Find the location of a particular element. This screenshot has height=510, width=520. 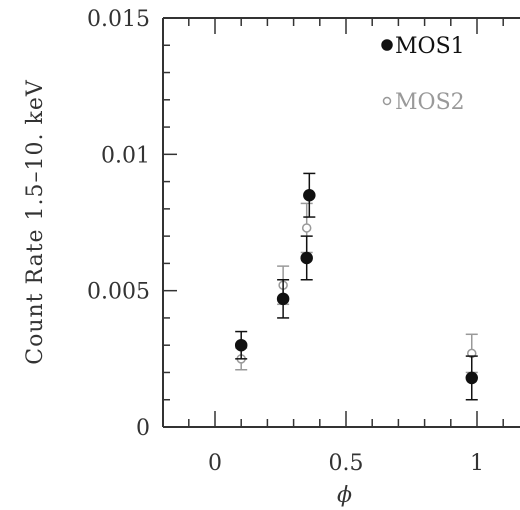

y-tick-labels: 0 0.005 0.01 0.015 is located at coordinates (118, 224).